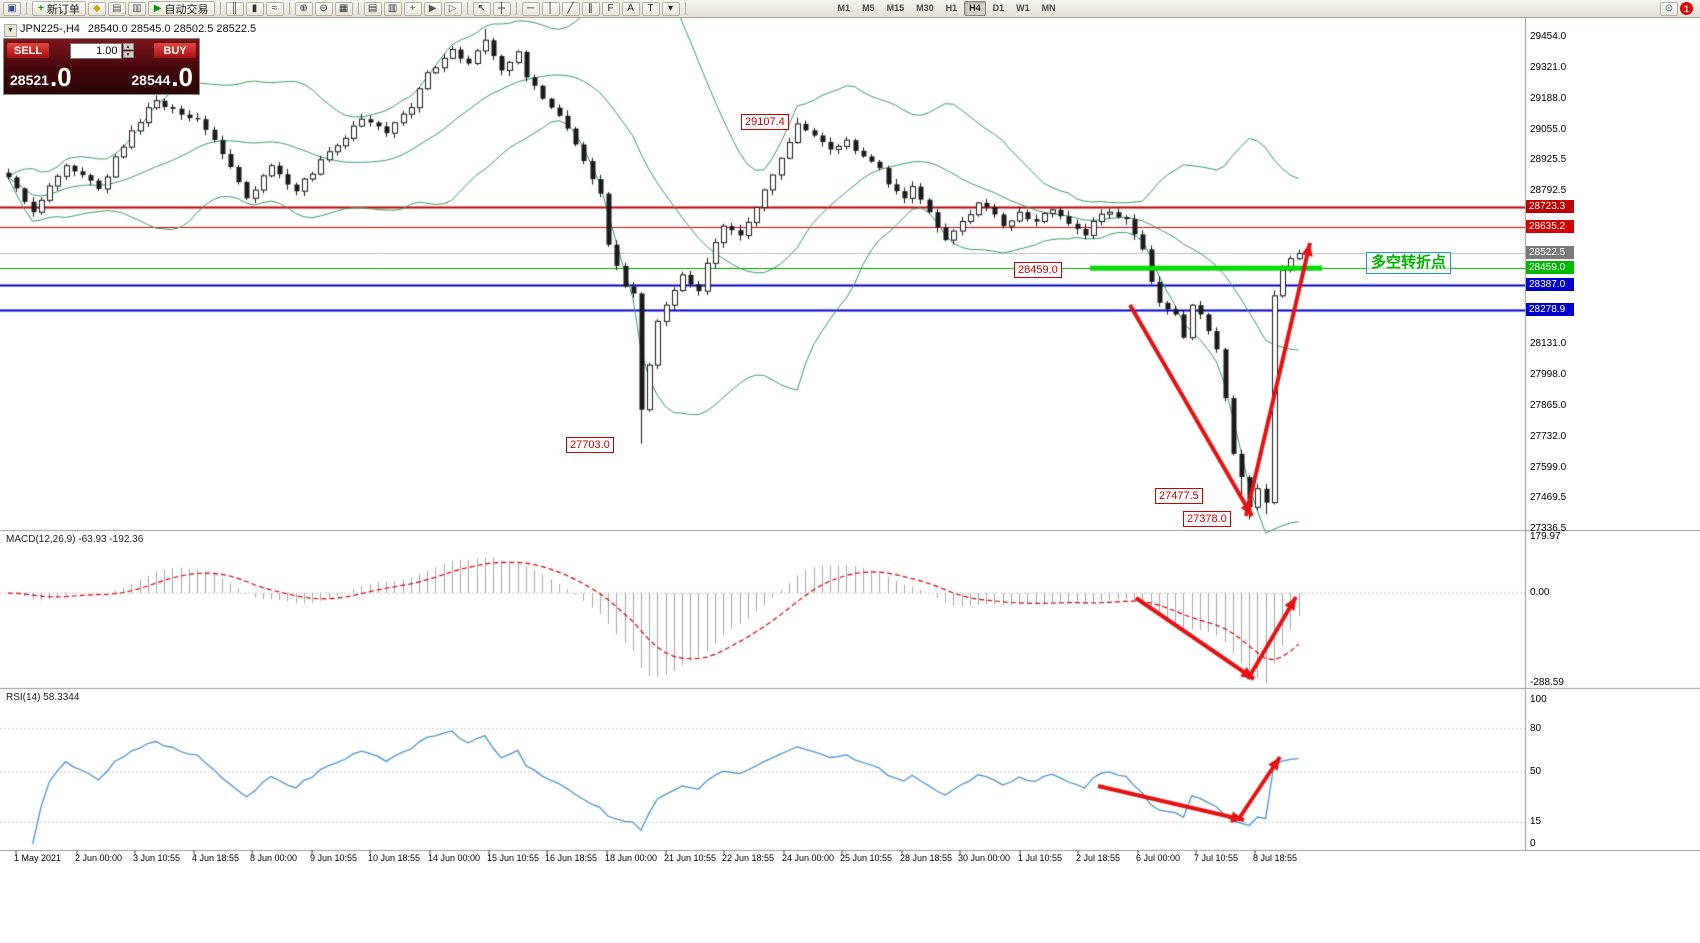 This screenshot has height=943, width=1700. What do you see at coordinates (998, 8) in the screenshot?
I see `timeframe-button-d1: D1` at bounding box center [998, 8].